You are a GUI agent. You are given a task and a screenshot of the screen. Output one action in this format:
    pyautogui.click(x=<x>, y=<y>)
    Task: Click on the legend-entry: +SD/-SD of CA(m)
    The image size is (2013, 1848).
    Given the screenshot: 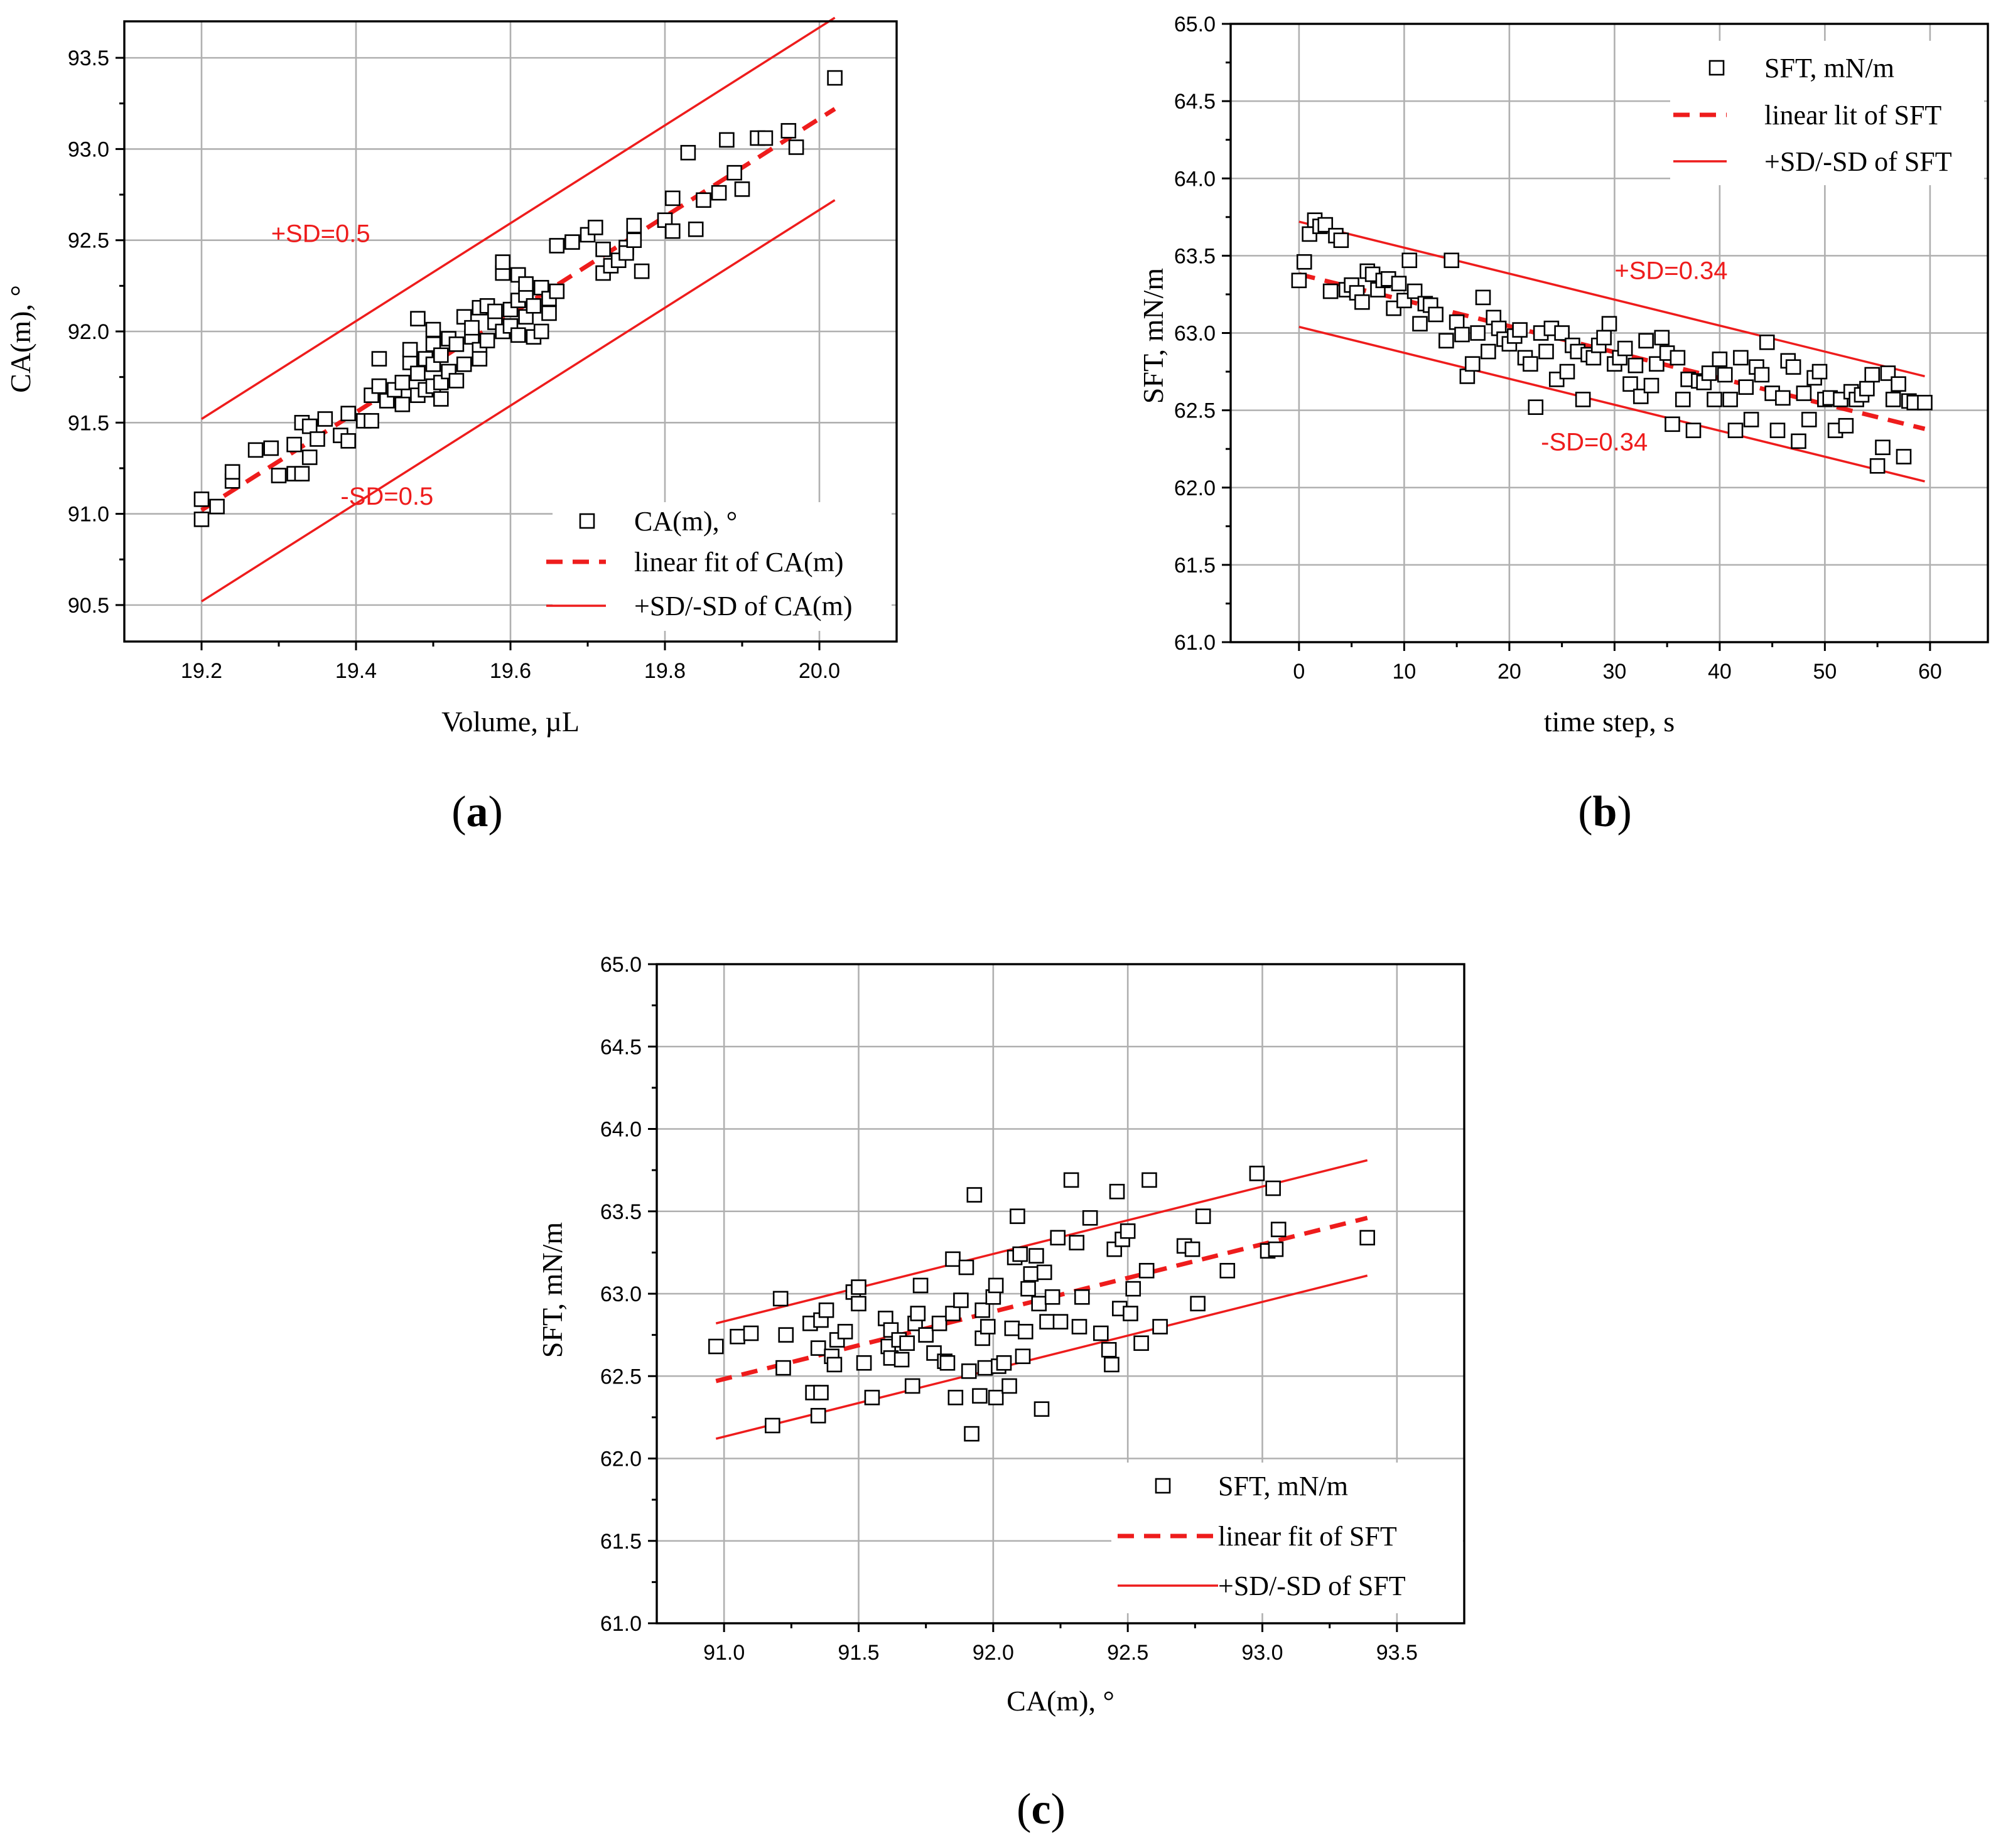 What is the action you would take?
    pyautogui.click(x=744, y=606)
    